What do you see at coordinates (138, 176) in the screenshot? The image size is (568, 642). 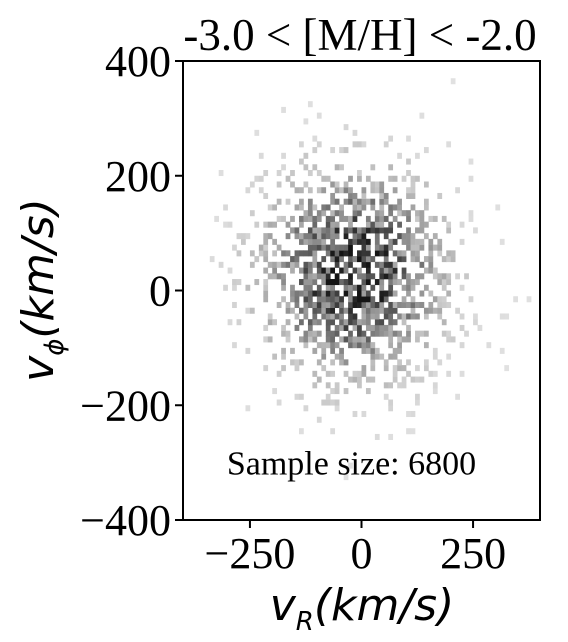 I see `y-tick-label: 200` at bounding box center [138, 176].